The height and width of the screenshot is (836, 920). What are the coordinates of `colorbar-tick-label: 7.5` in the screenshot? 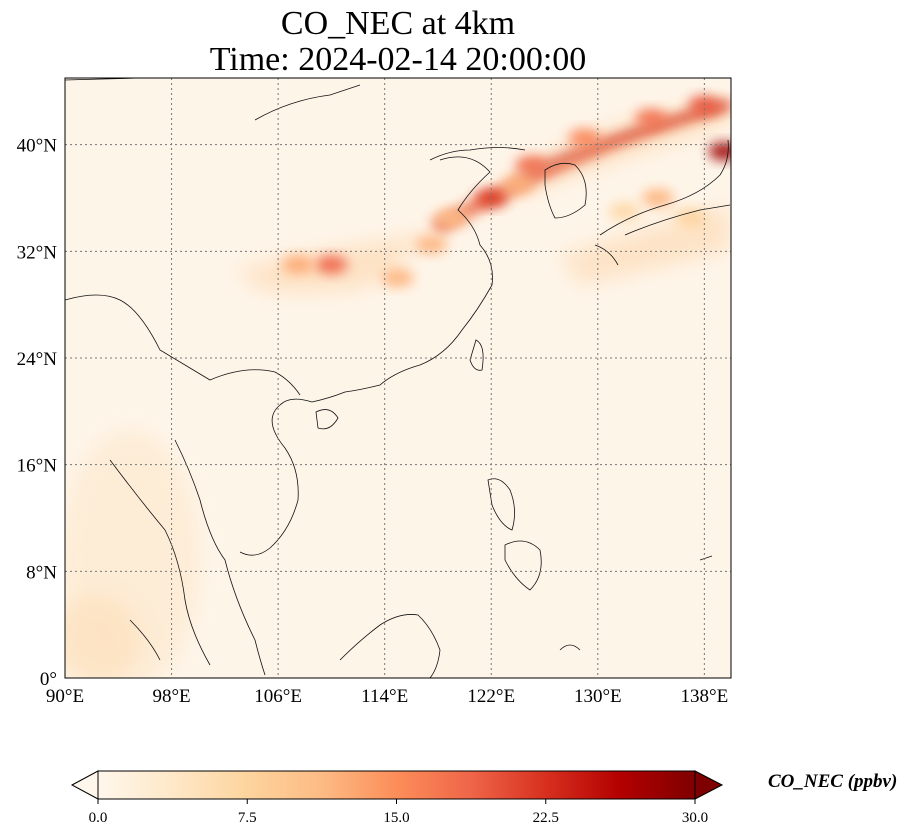 It's located at (247, 818).